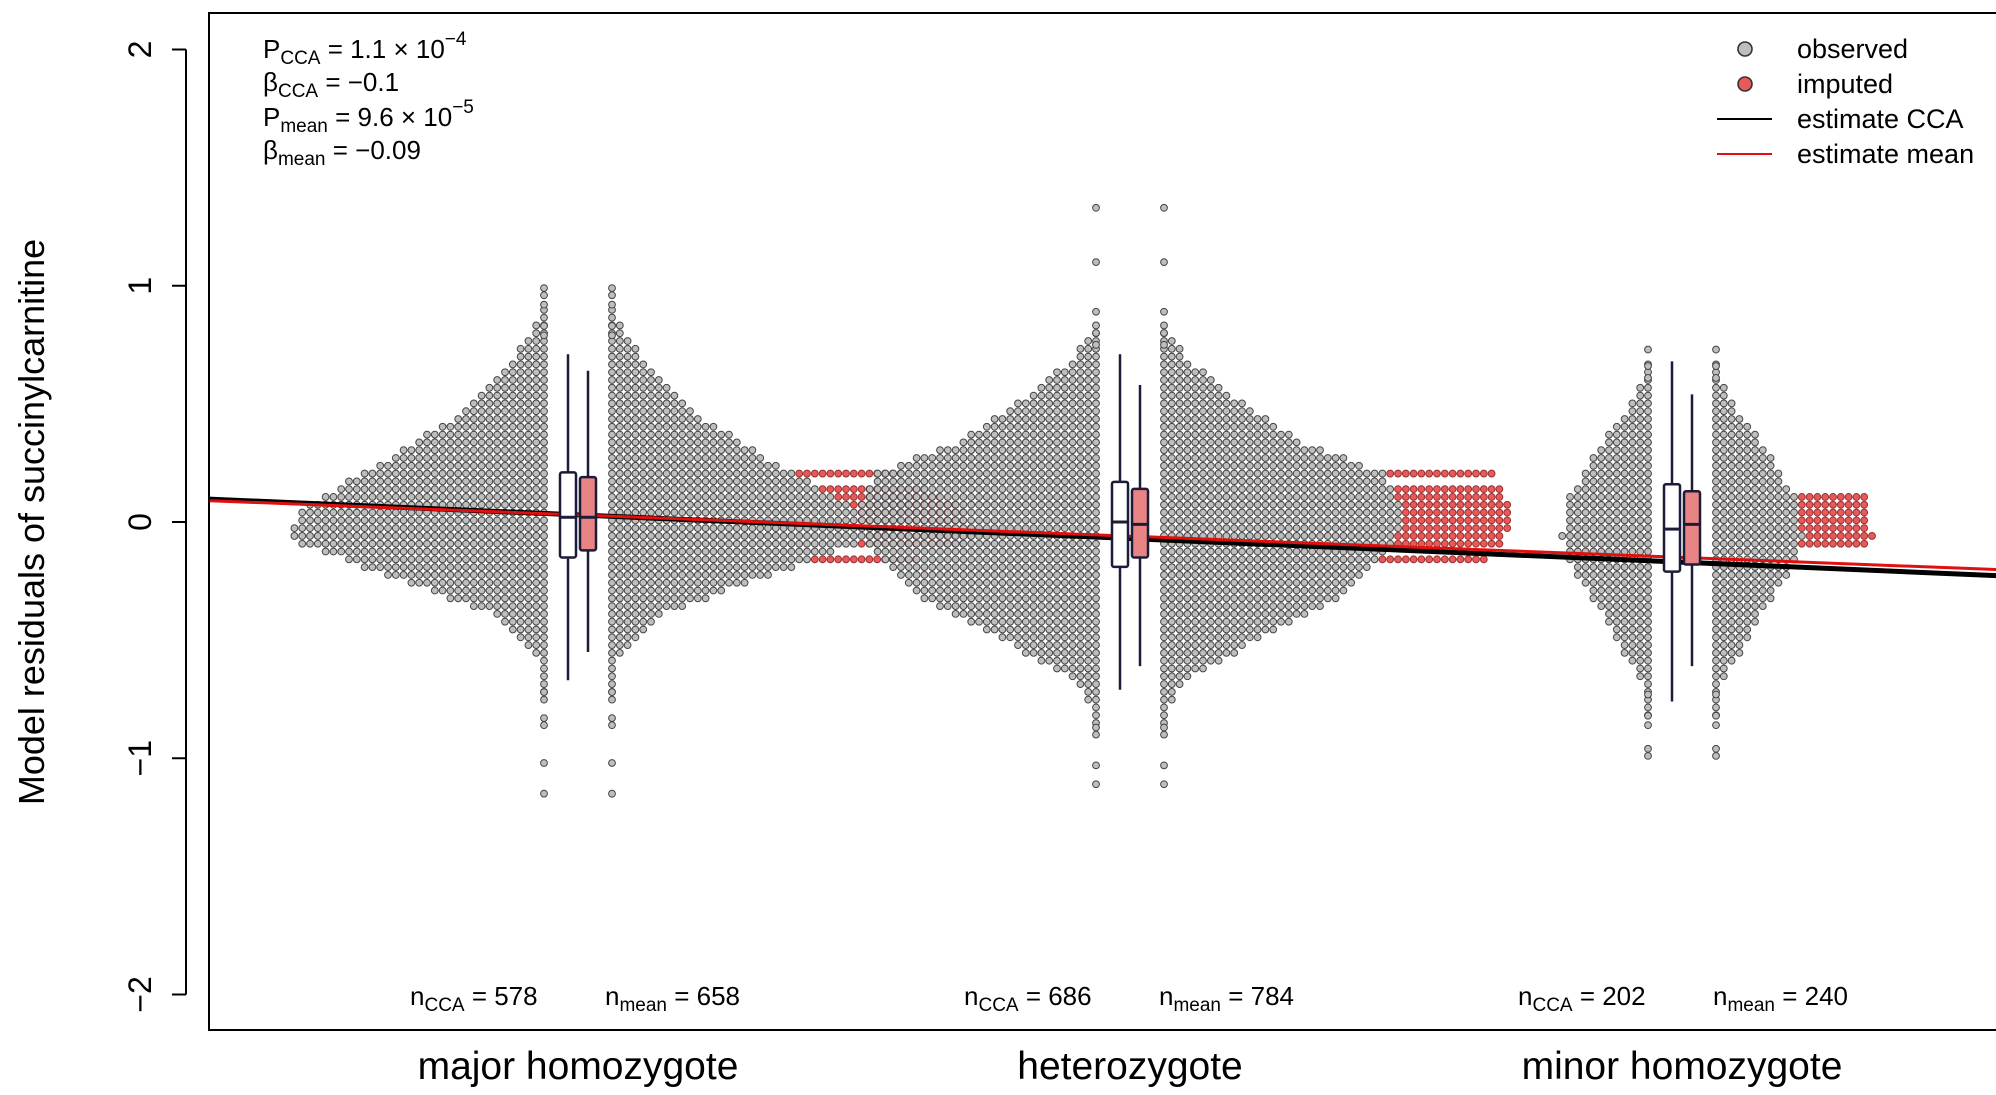 The image size is (1996, 1095). What do you see at coordinates (1822, 49) in the screenshot?
I see `legend-item: observed` at bounding box center [1822, 49].